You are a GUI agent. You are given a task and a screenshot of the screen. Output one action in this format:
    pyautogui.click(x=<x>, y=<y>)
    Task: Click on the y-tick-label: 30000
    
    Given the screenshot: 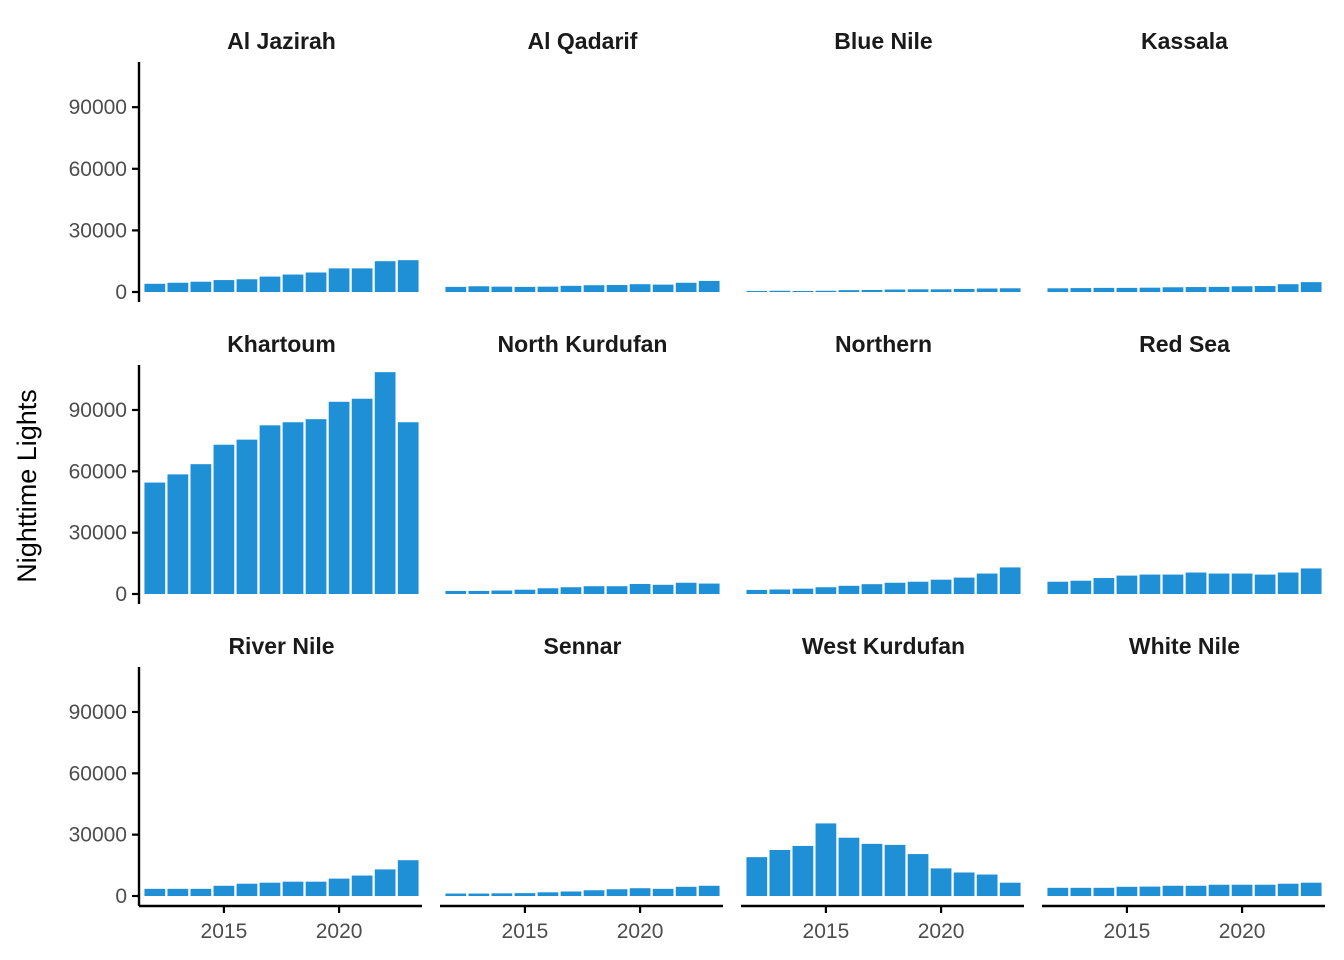 What is the action you would take?
    pyautogui.click(x=98, y=230)
    